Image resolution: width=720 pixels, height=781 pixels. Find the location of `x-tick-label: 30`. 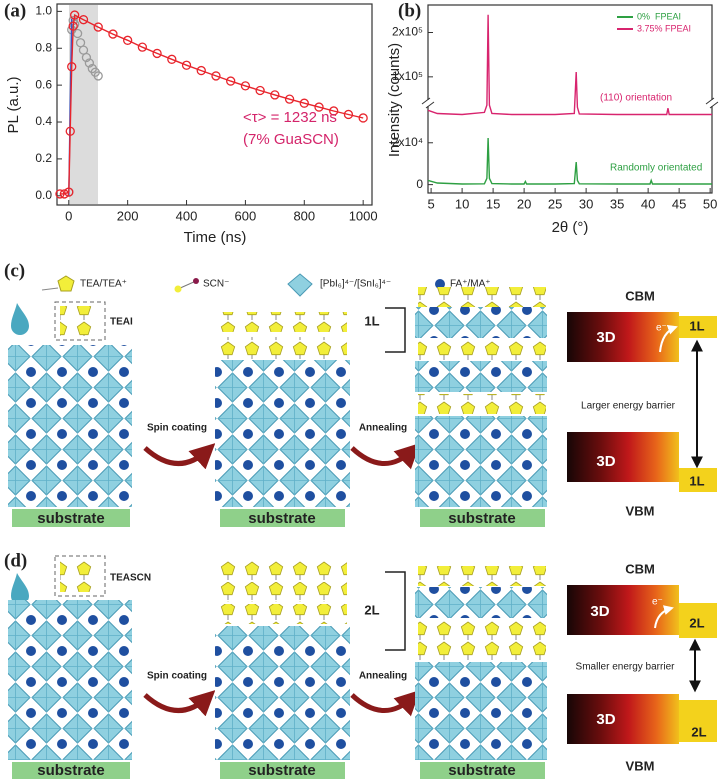

x-tick-label: 30 is located at coordinates (586, 203).